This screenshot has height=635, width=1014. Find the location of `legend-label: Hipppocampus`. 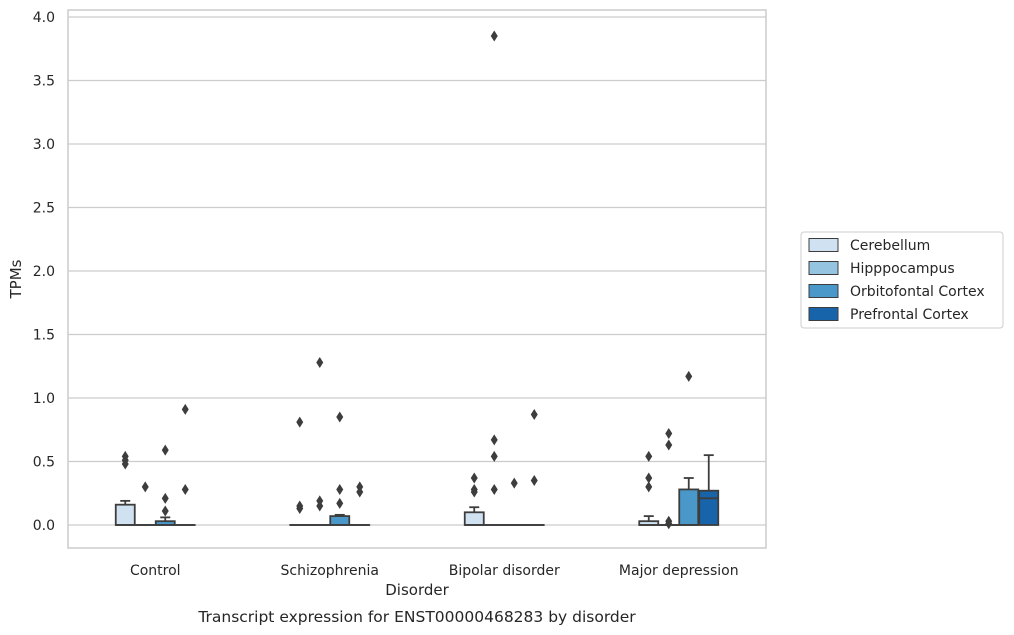

legend-label: Hipppocampus is located at coordinates (902, 269).